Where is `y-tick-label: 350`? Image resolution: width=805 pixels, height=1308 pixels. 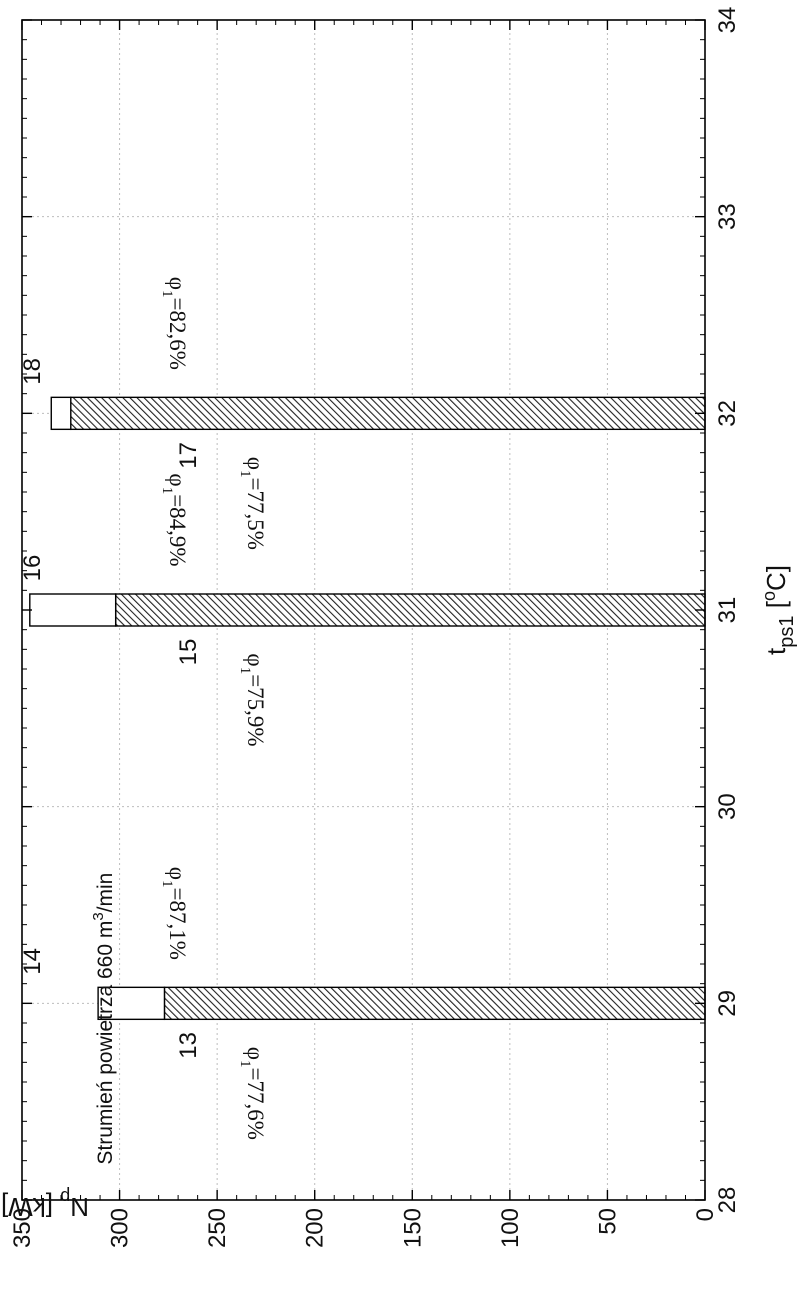 y-tick-label: 350 is located at coordinates (22, 1228).